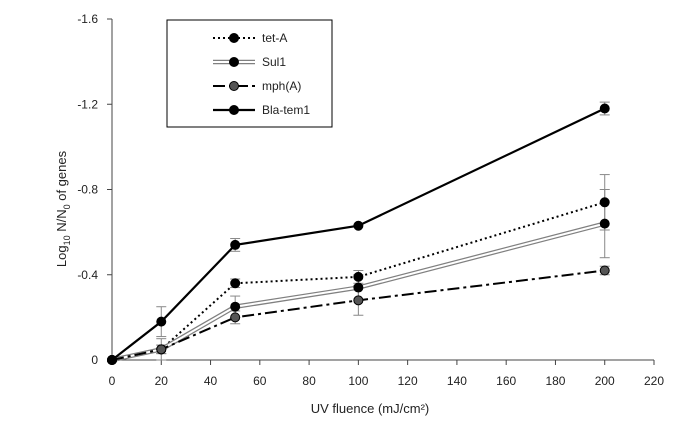 Image resolution: width=685 pixels, height=426 pixels. I want to click on x-tick-label: 220, so click(654, 381).